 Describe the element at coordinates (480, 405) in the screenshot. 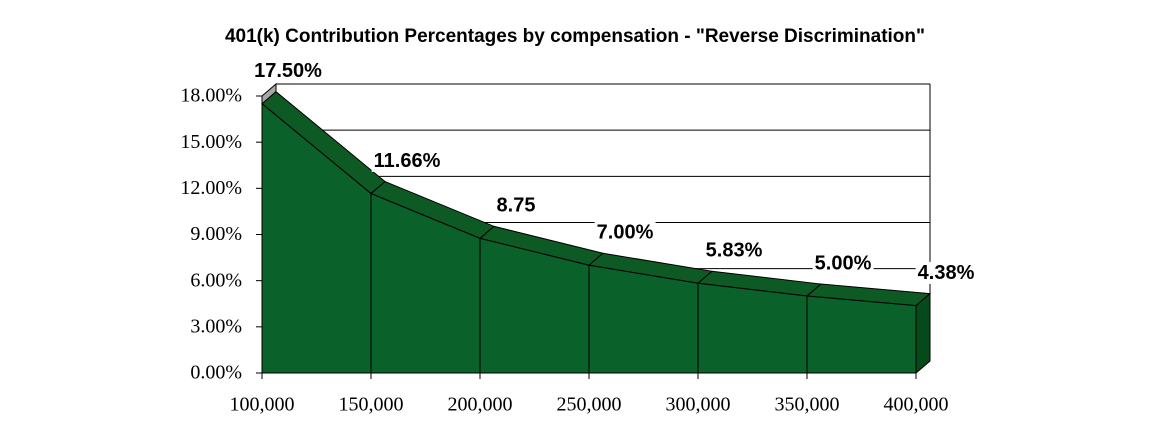

I see `x-tick-label: 200,000` at that location.